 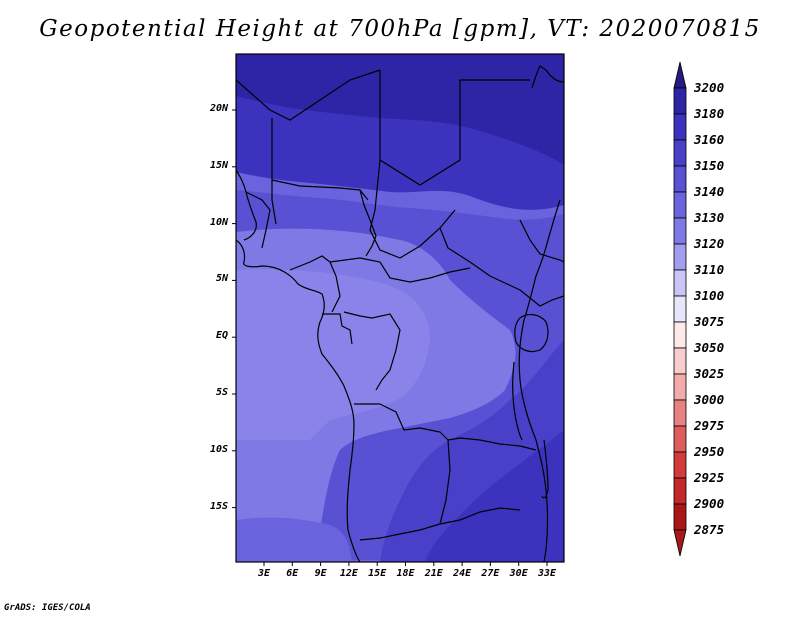 What do you see at coordinates (308, 95) in the screenshot?
I see `border-algeria-libya` at bounding box center [308, 95].